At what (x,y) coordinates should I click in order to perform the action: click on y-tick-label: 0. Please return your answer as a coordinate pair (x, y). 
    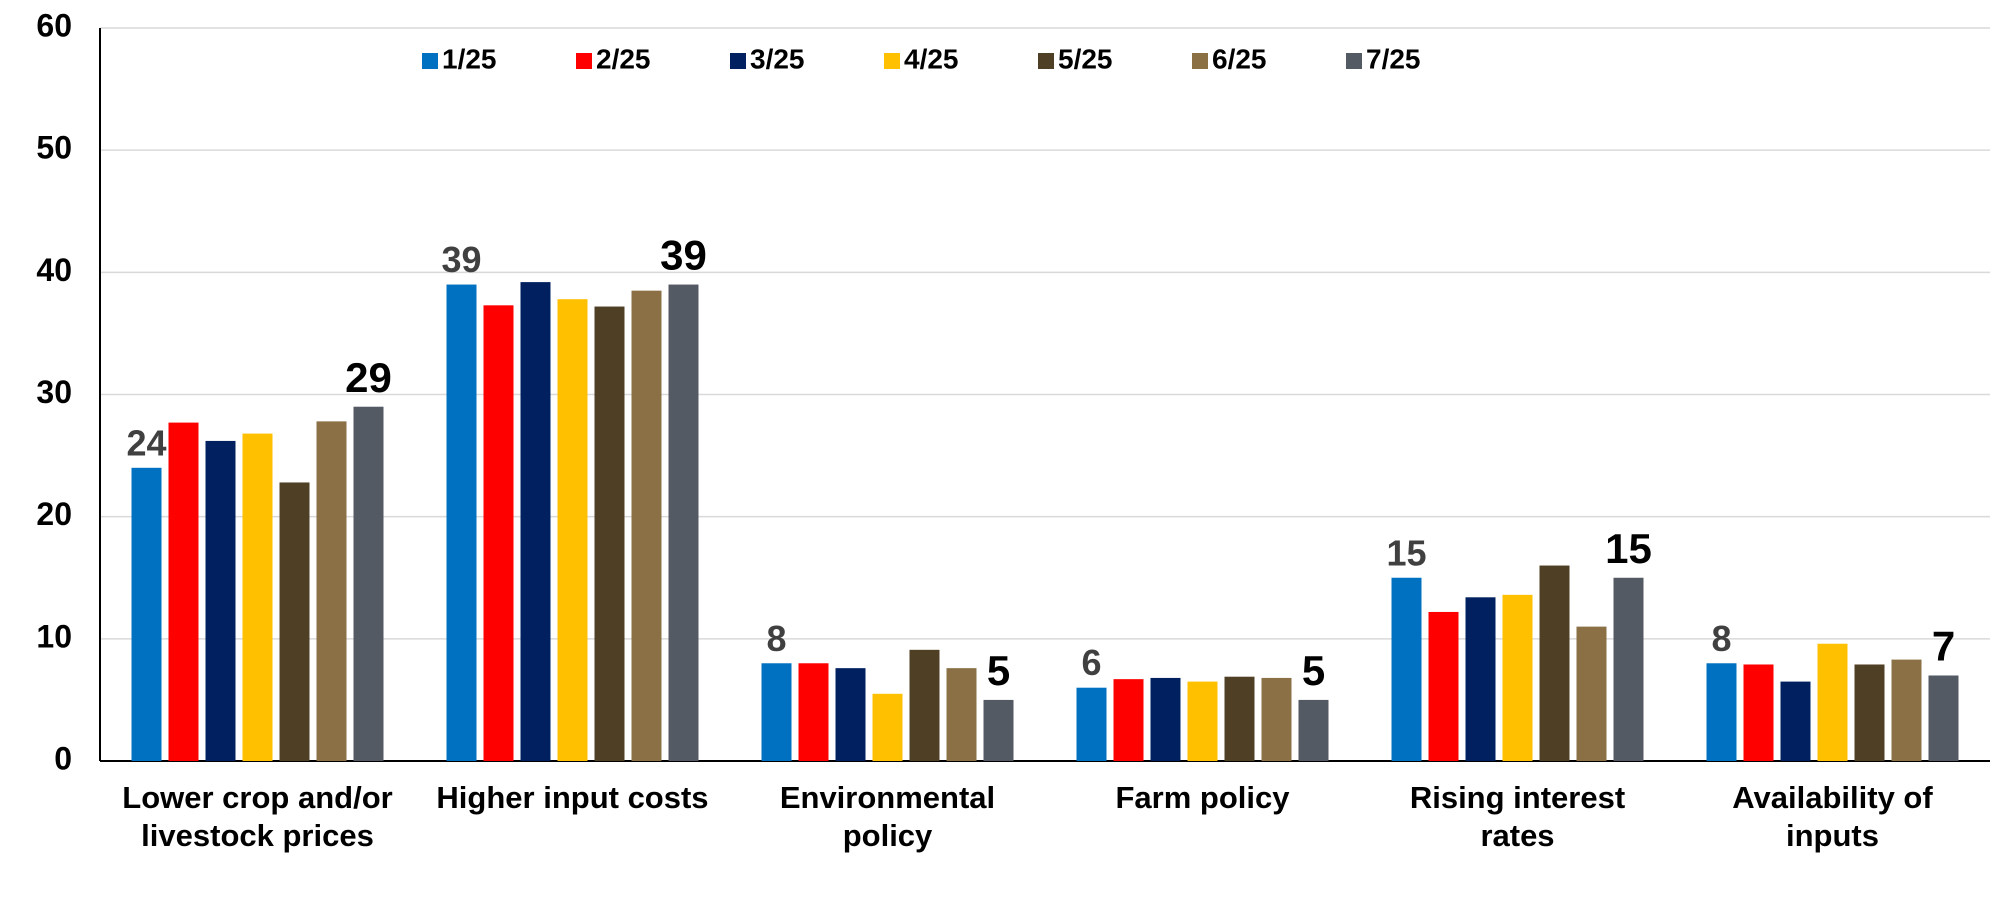
    Looking at the image, I should click on (63, 758).